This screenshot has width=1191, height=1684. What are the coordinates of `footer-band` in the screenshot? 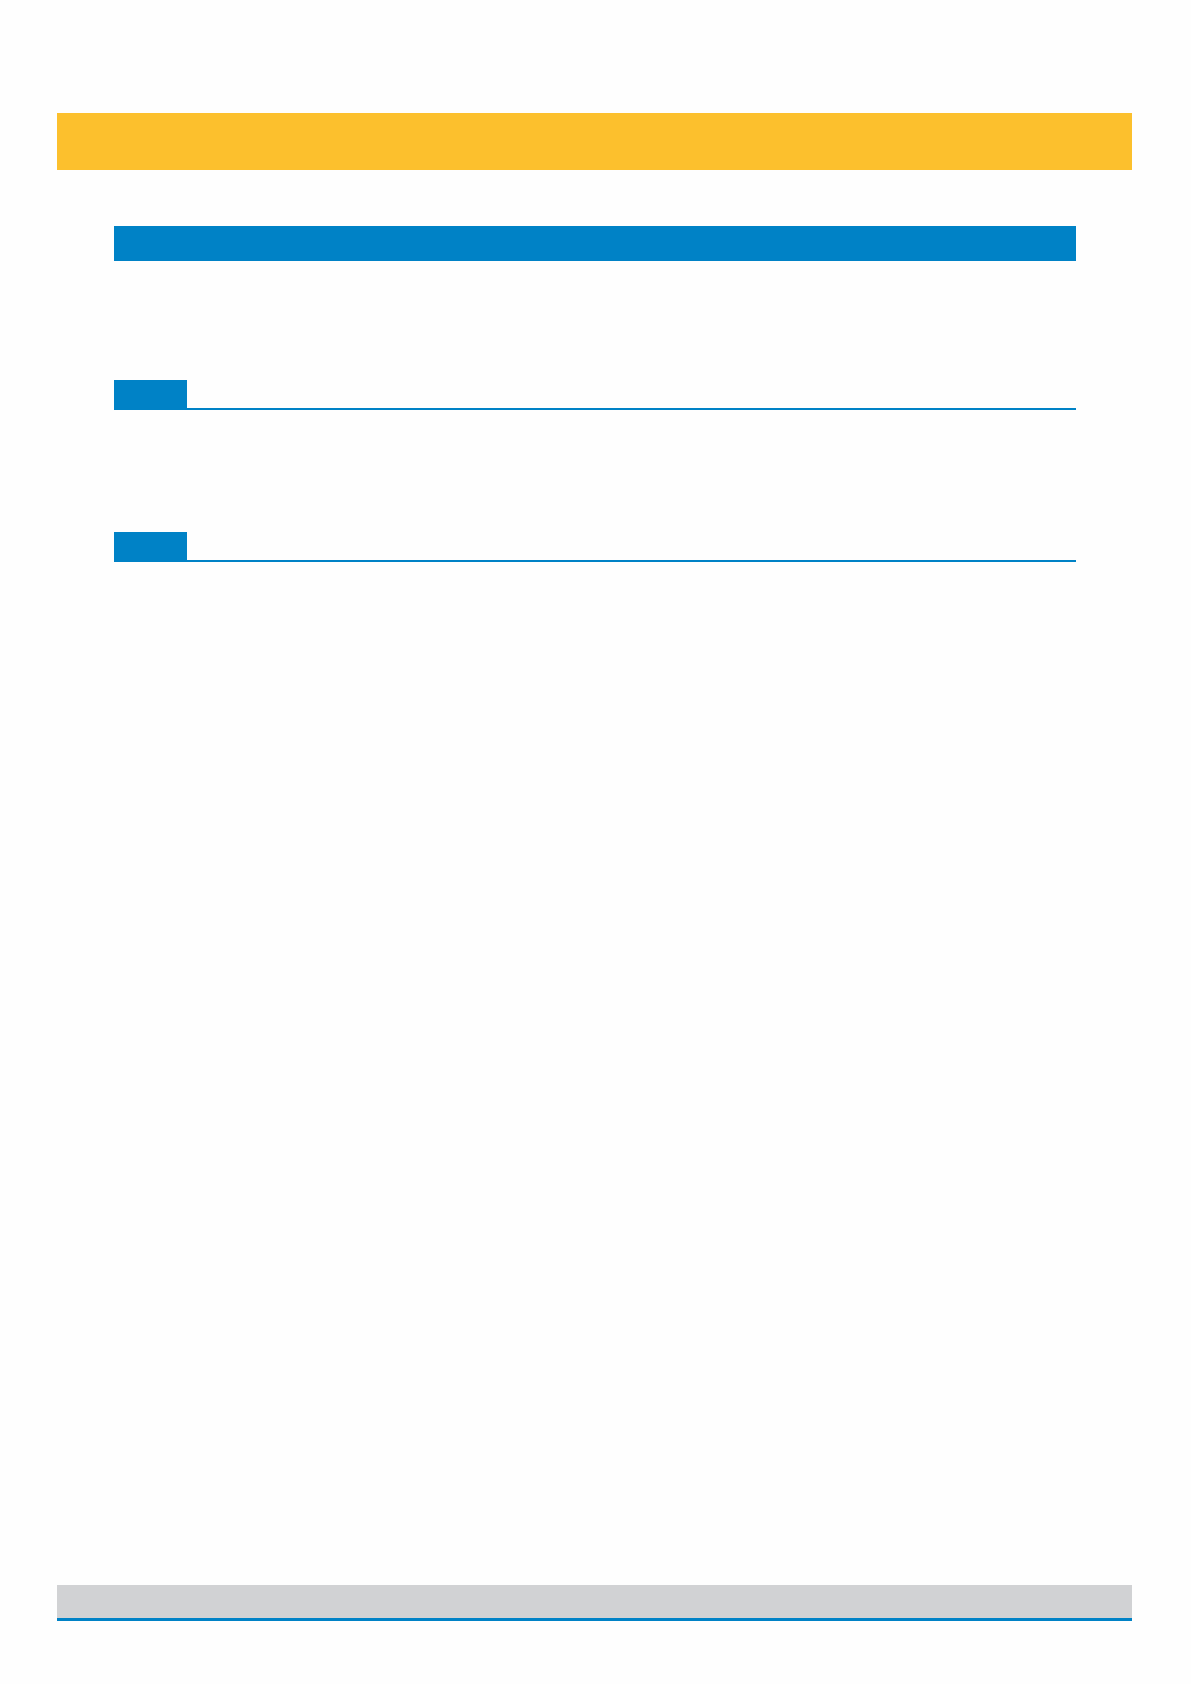 It's located at (594, 1602).